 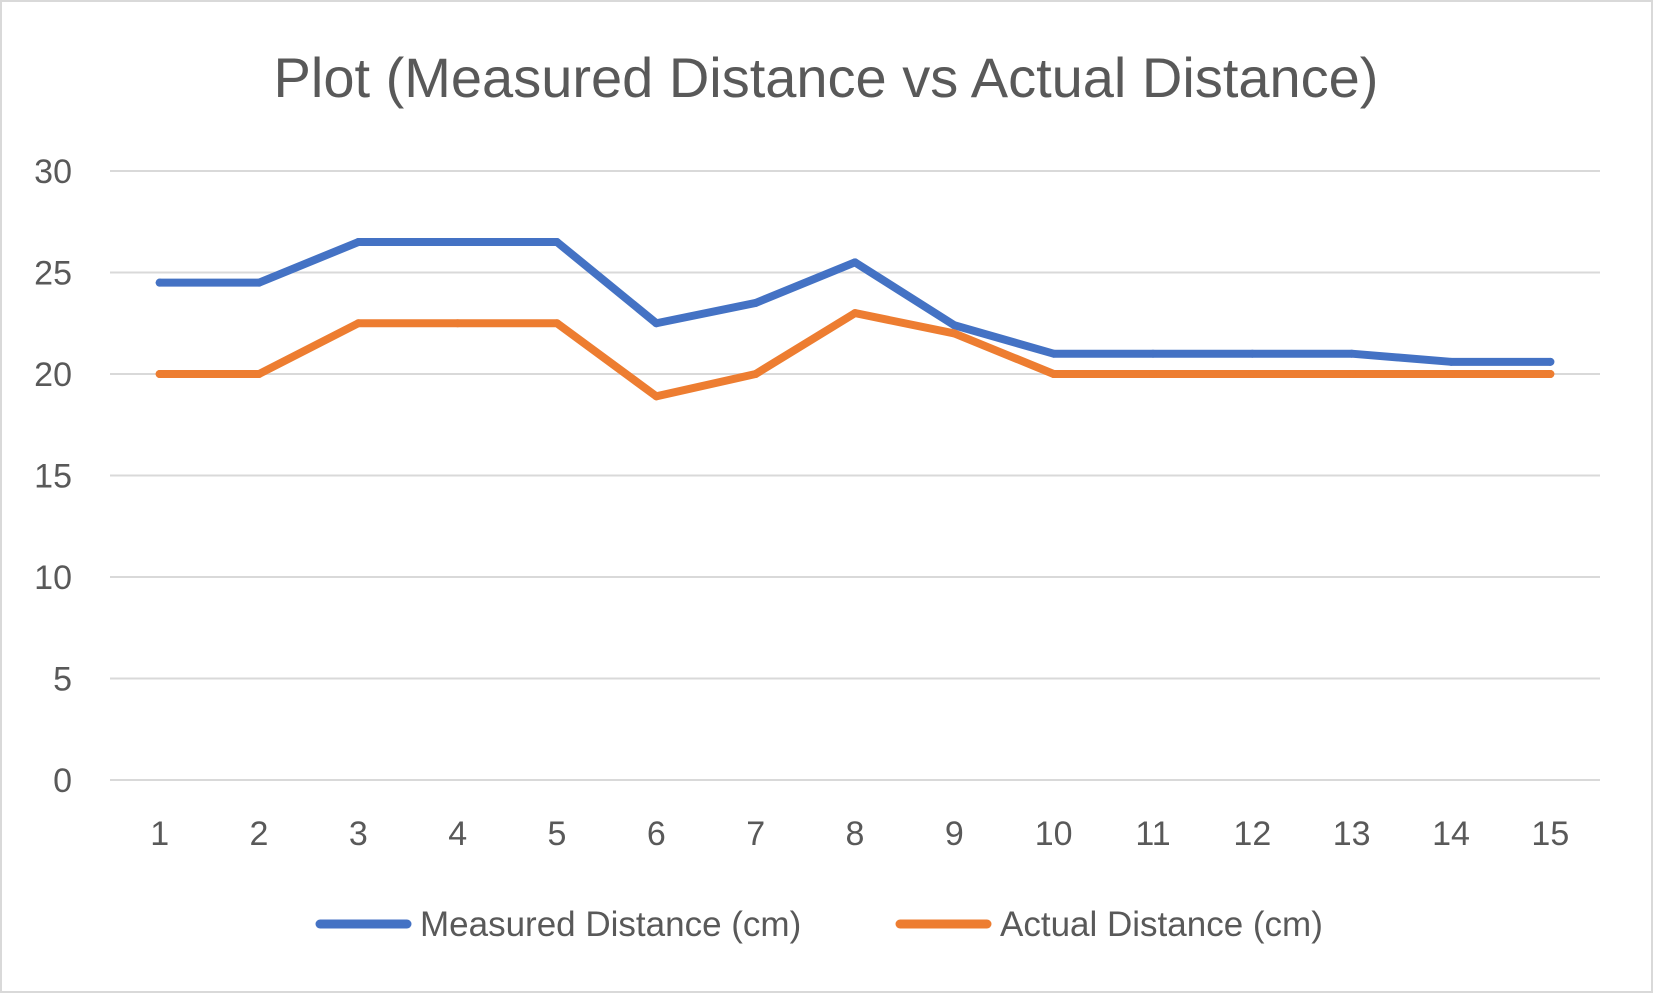 What do you see at coordinates (1252, 834) in the screenshot?
I see `x-tick-label: 12` at bounding box center [1252, 834].